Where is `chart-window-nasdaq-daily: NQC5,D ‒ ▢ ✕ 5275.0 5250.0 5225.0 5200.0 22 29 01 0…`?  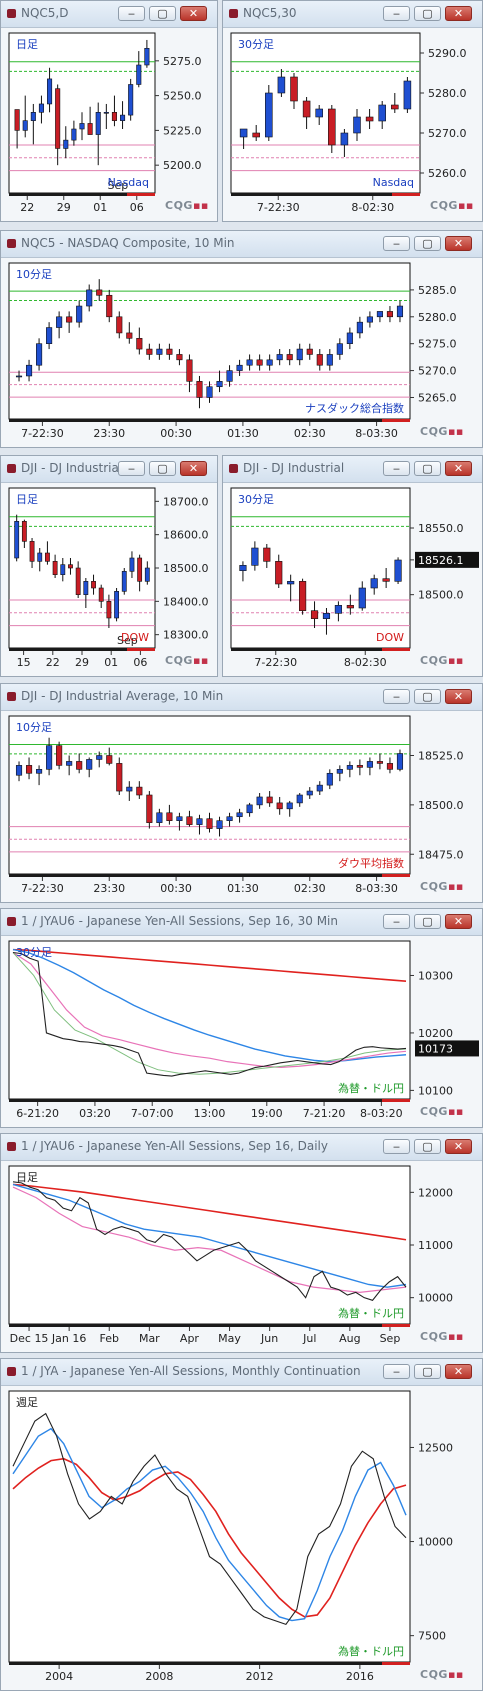
chart-window-nasdaq-daily: NQC5,D ‒ ▢ ✕ 5275.0 5250.0 5225.0 5200.0 22 29 01 0… is located at coordinates (109, 111).